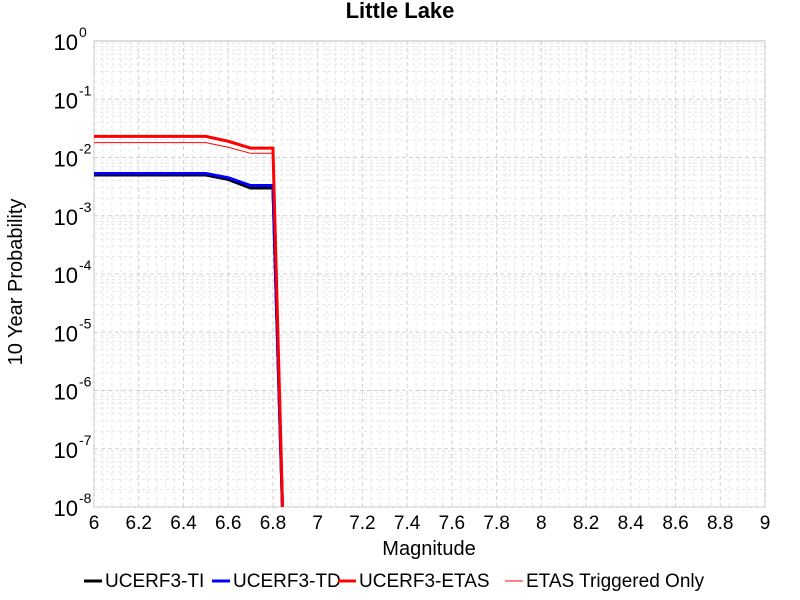 The width and height of the screenshot is (800, 600). I want to click on y-tick-label: 10 -8, so click(73, 505).